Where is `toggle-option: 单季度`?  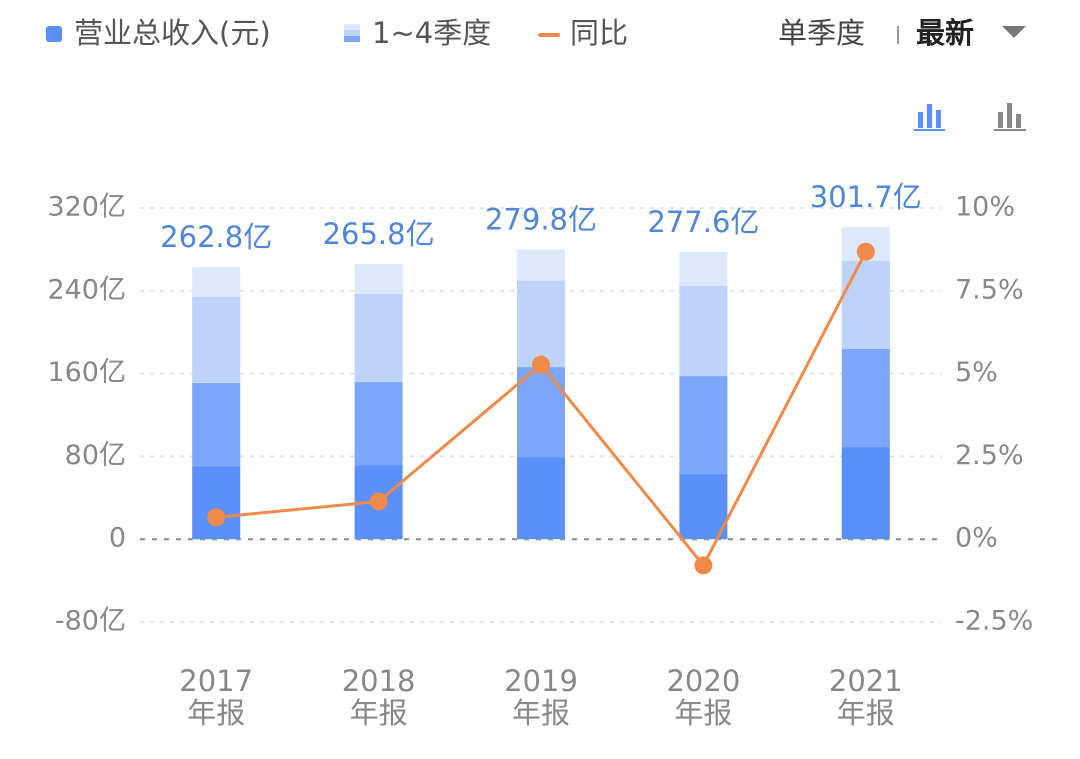
toggle-option: 单季度 is located at coordinates (821, 33).